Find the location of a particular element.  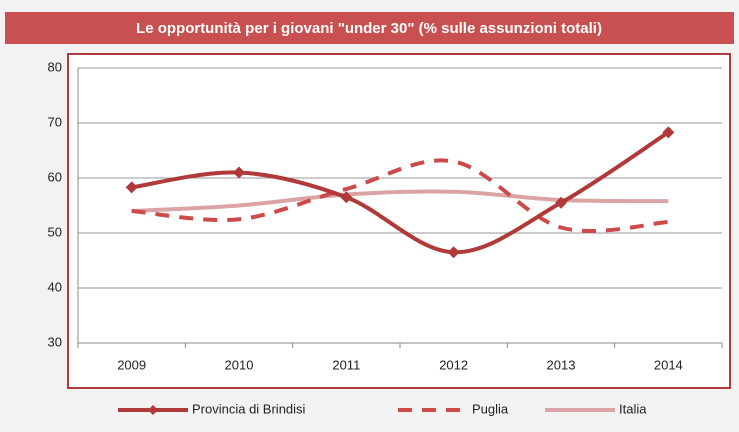

y-tick-label: 30 is located at coordinates (55, 341).